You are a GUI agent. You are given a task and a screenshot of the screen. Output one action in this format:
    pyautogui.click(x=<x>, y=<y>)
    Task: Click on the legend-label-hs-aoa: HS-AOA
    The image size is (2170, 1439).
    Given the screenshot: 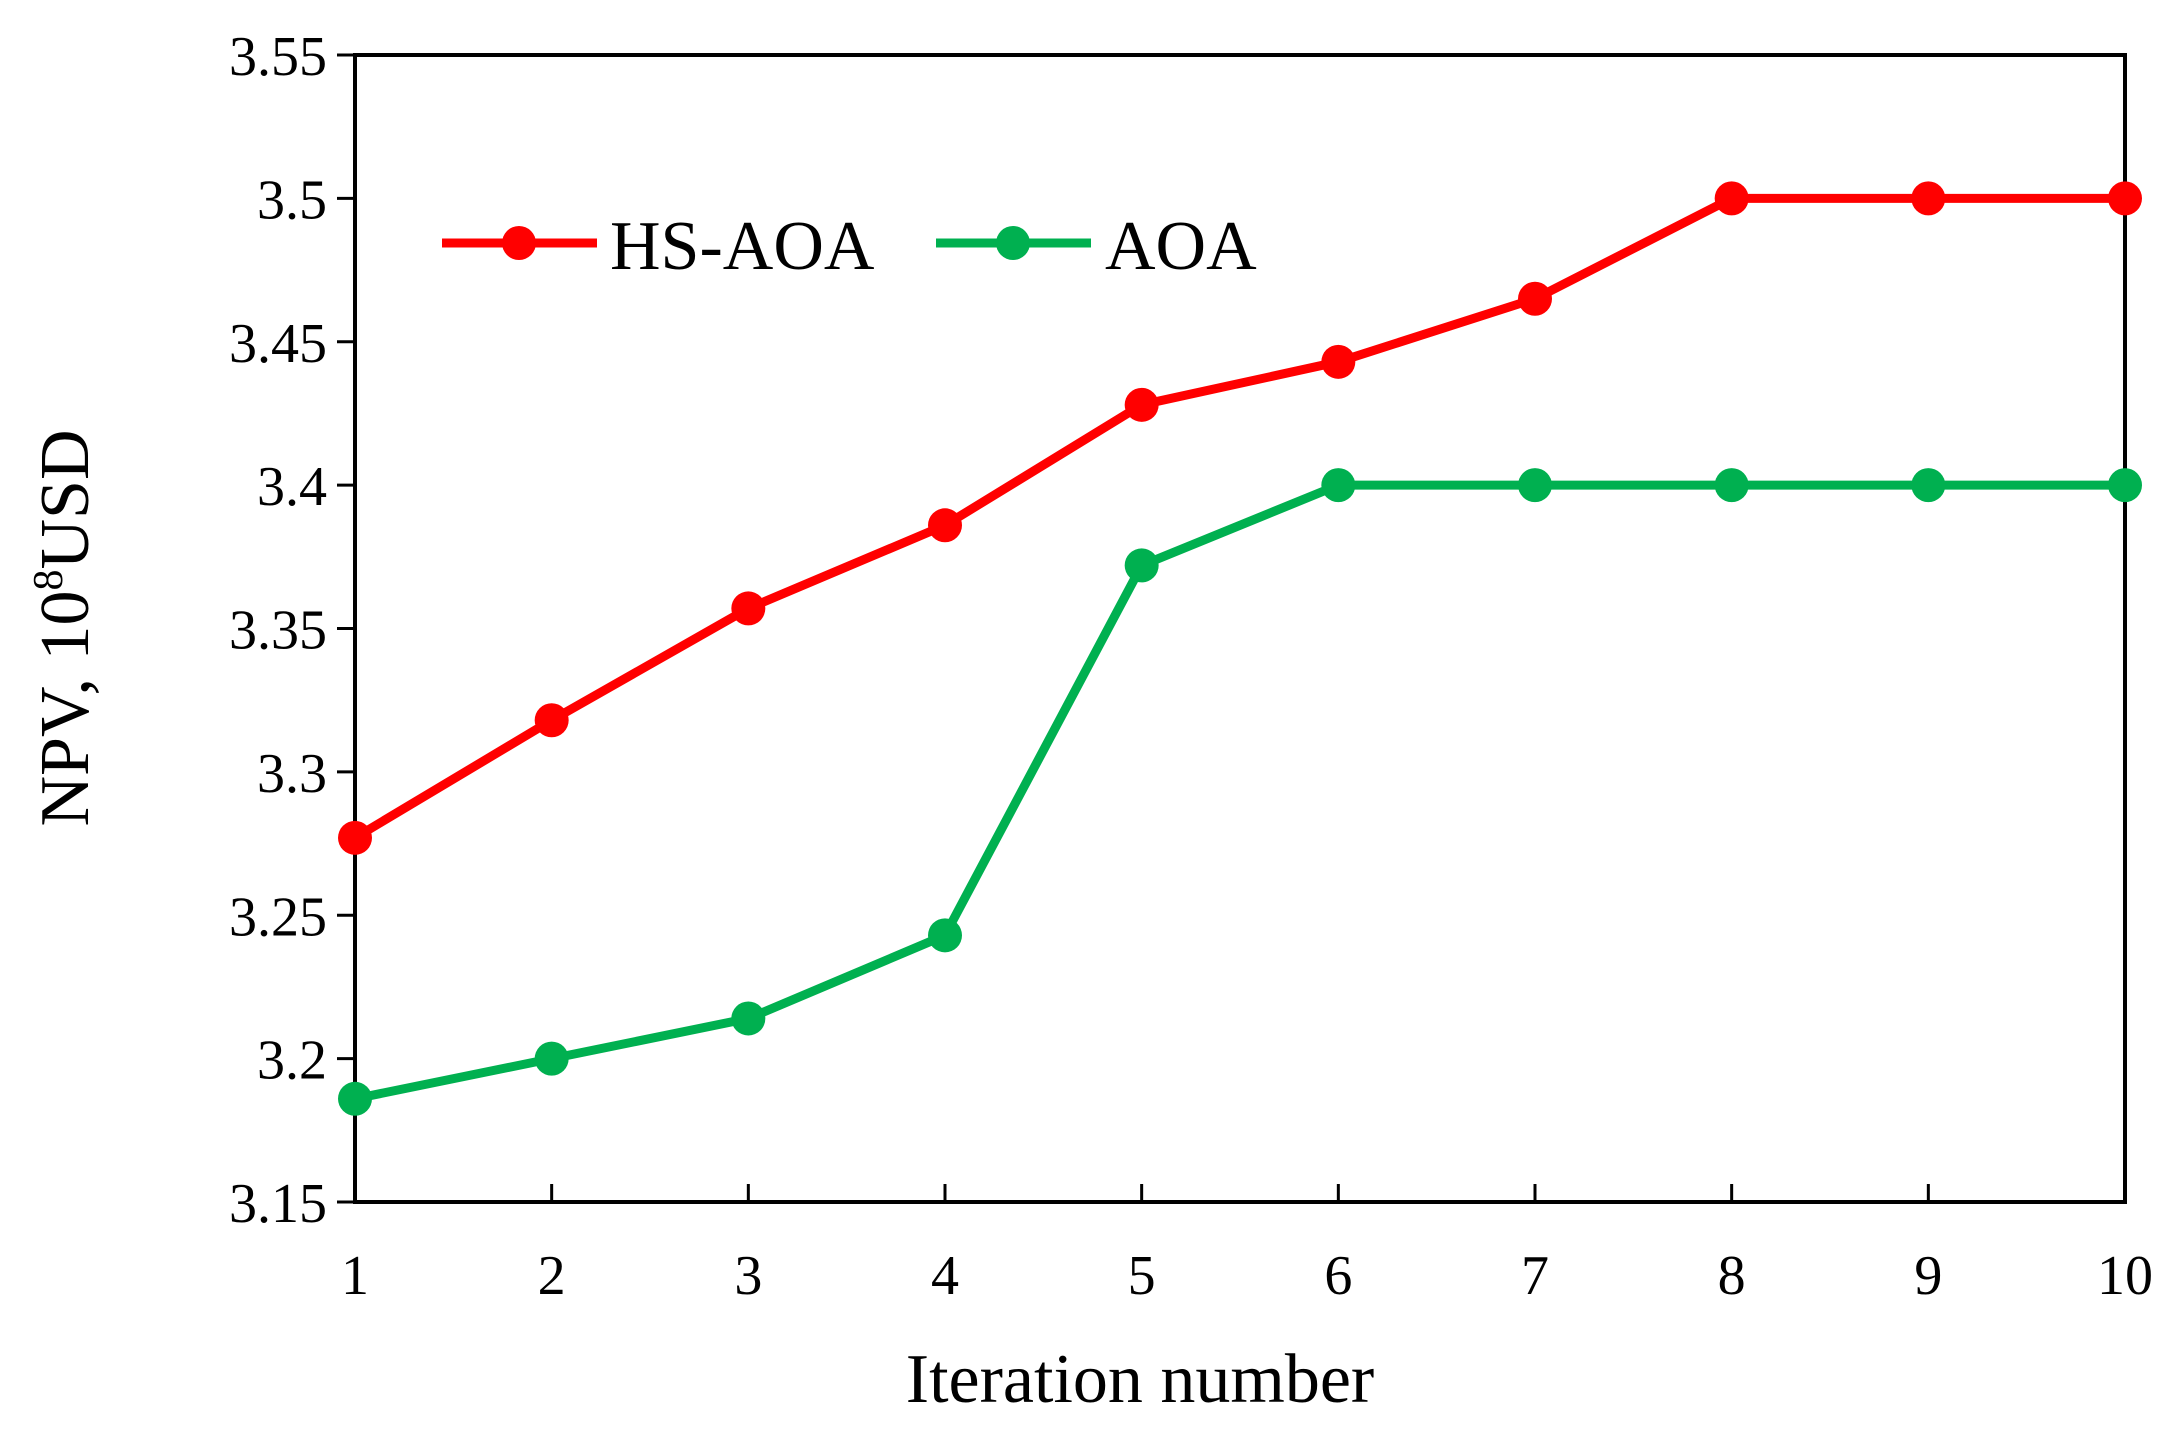 What is the action you would take?
    pyautogui.click(x=742, y=246)
    